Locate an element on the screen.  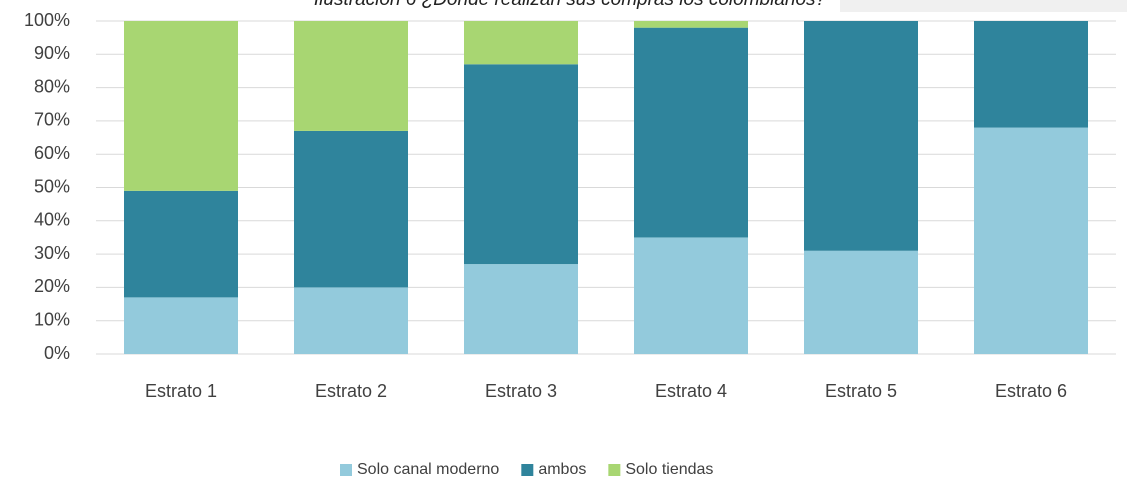
y-tick-label: 80% is located at coordinates (52, 86).